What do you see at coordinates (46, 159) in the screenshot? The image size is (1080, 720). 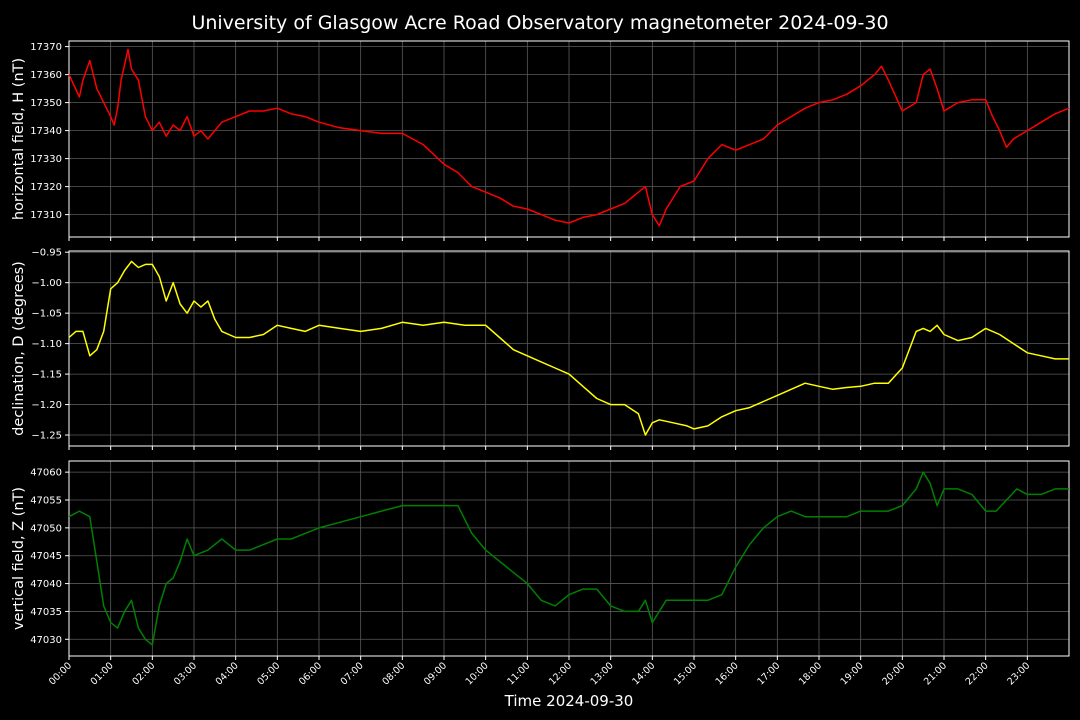 I see `y-tick-label: 17330` at bounding box center [46, 159].